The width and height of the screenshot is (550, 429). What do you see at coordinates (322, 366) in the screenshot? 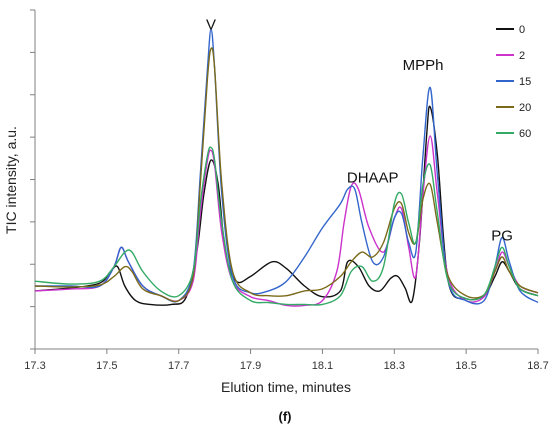
I see `x-tick-label: 18.1` at bounding box center [322, 366].